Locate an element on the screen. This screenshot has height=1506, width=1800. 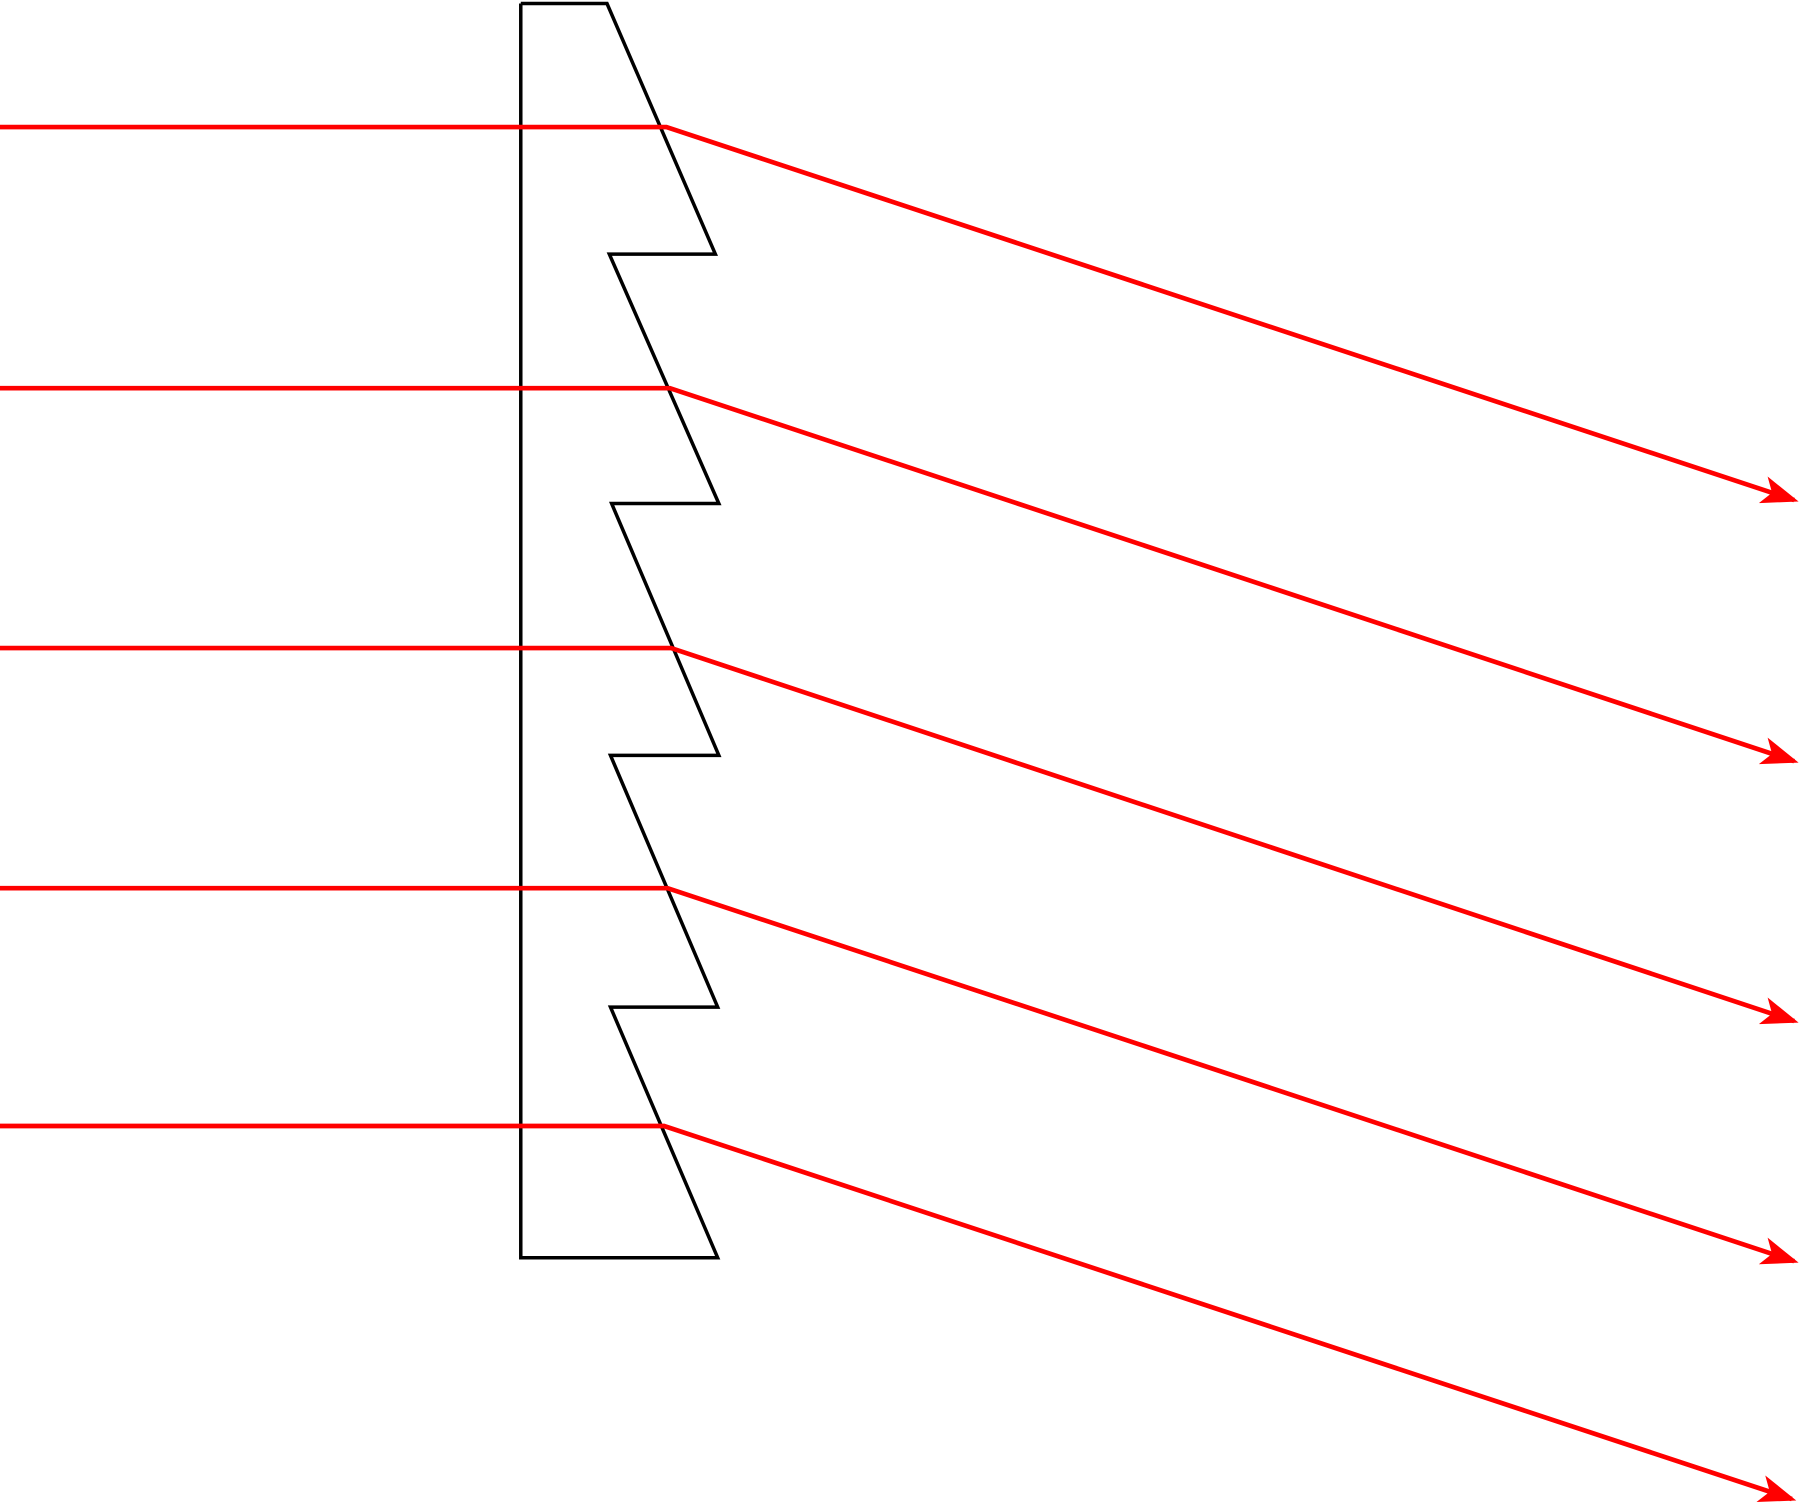
prism is located at coordinates (620, 630).